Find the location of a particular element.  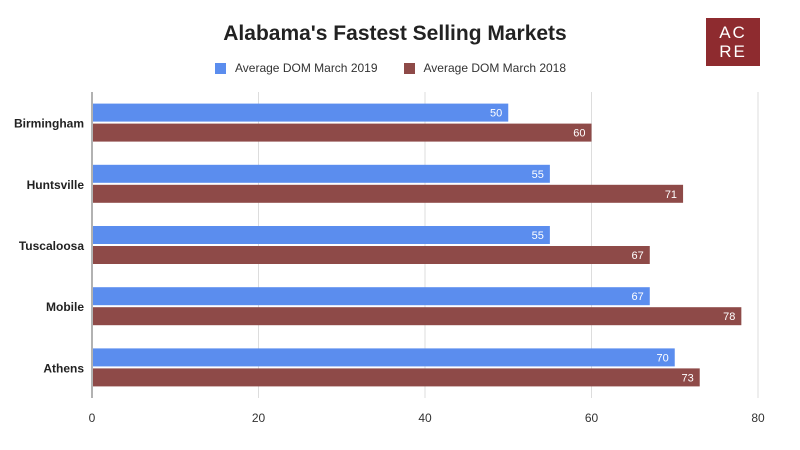

bar-huntsville-2019 is located at coordinates (321, 173).